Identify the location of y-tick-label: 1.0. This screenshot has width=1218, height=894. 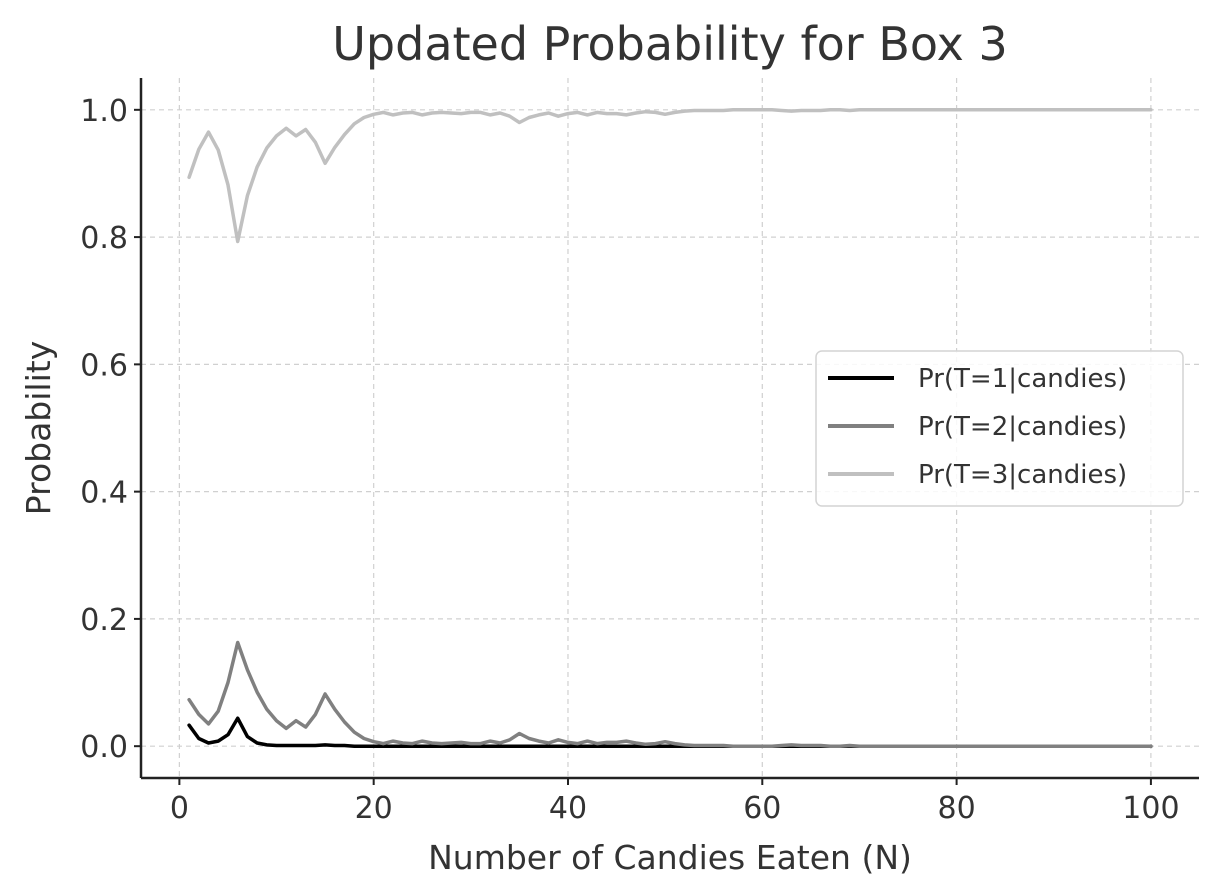
(104, 111).